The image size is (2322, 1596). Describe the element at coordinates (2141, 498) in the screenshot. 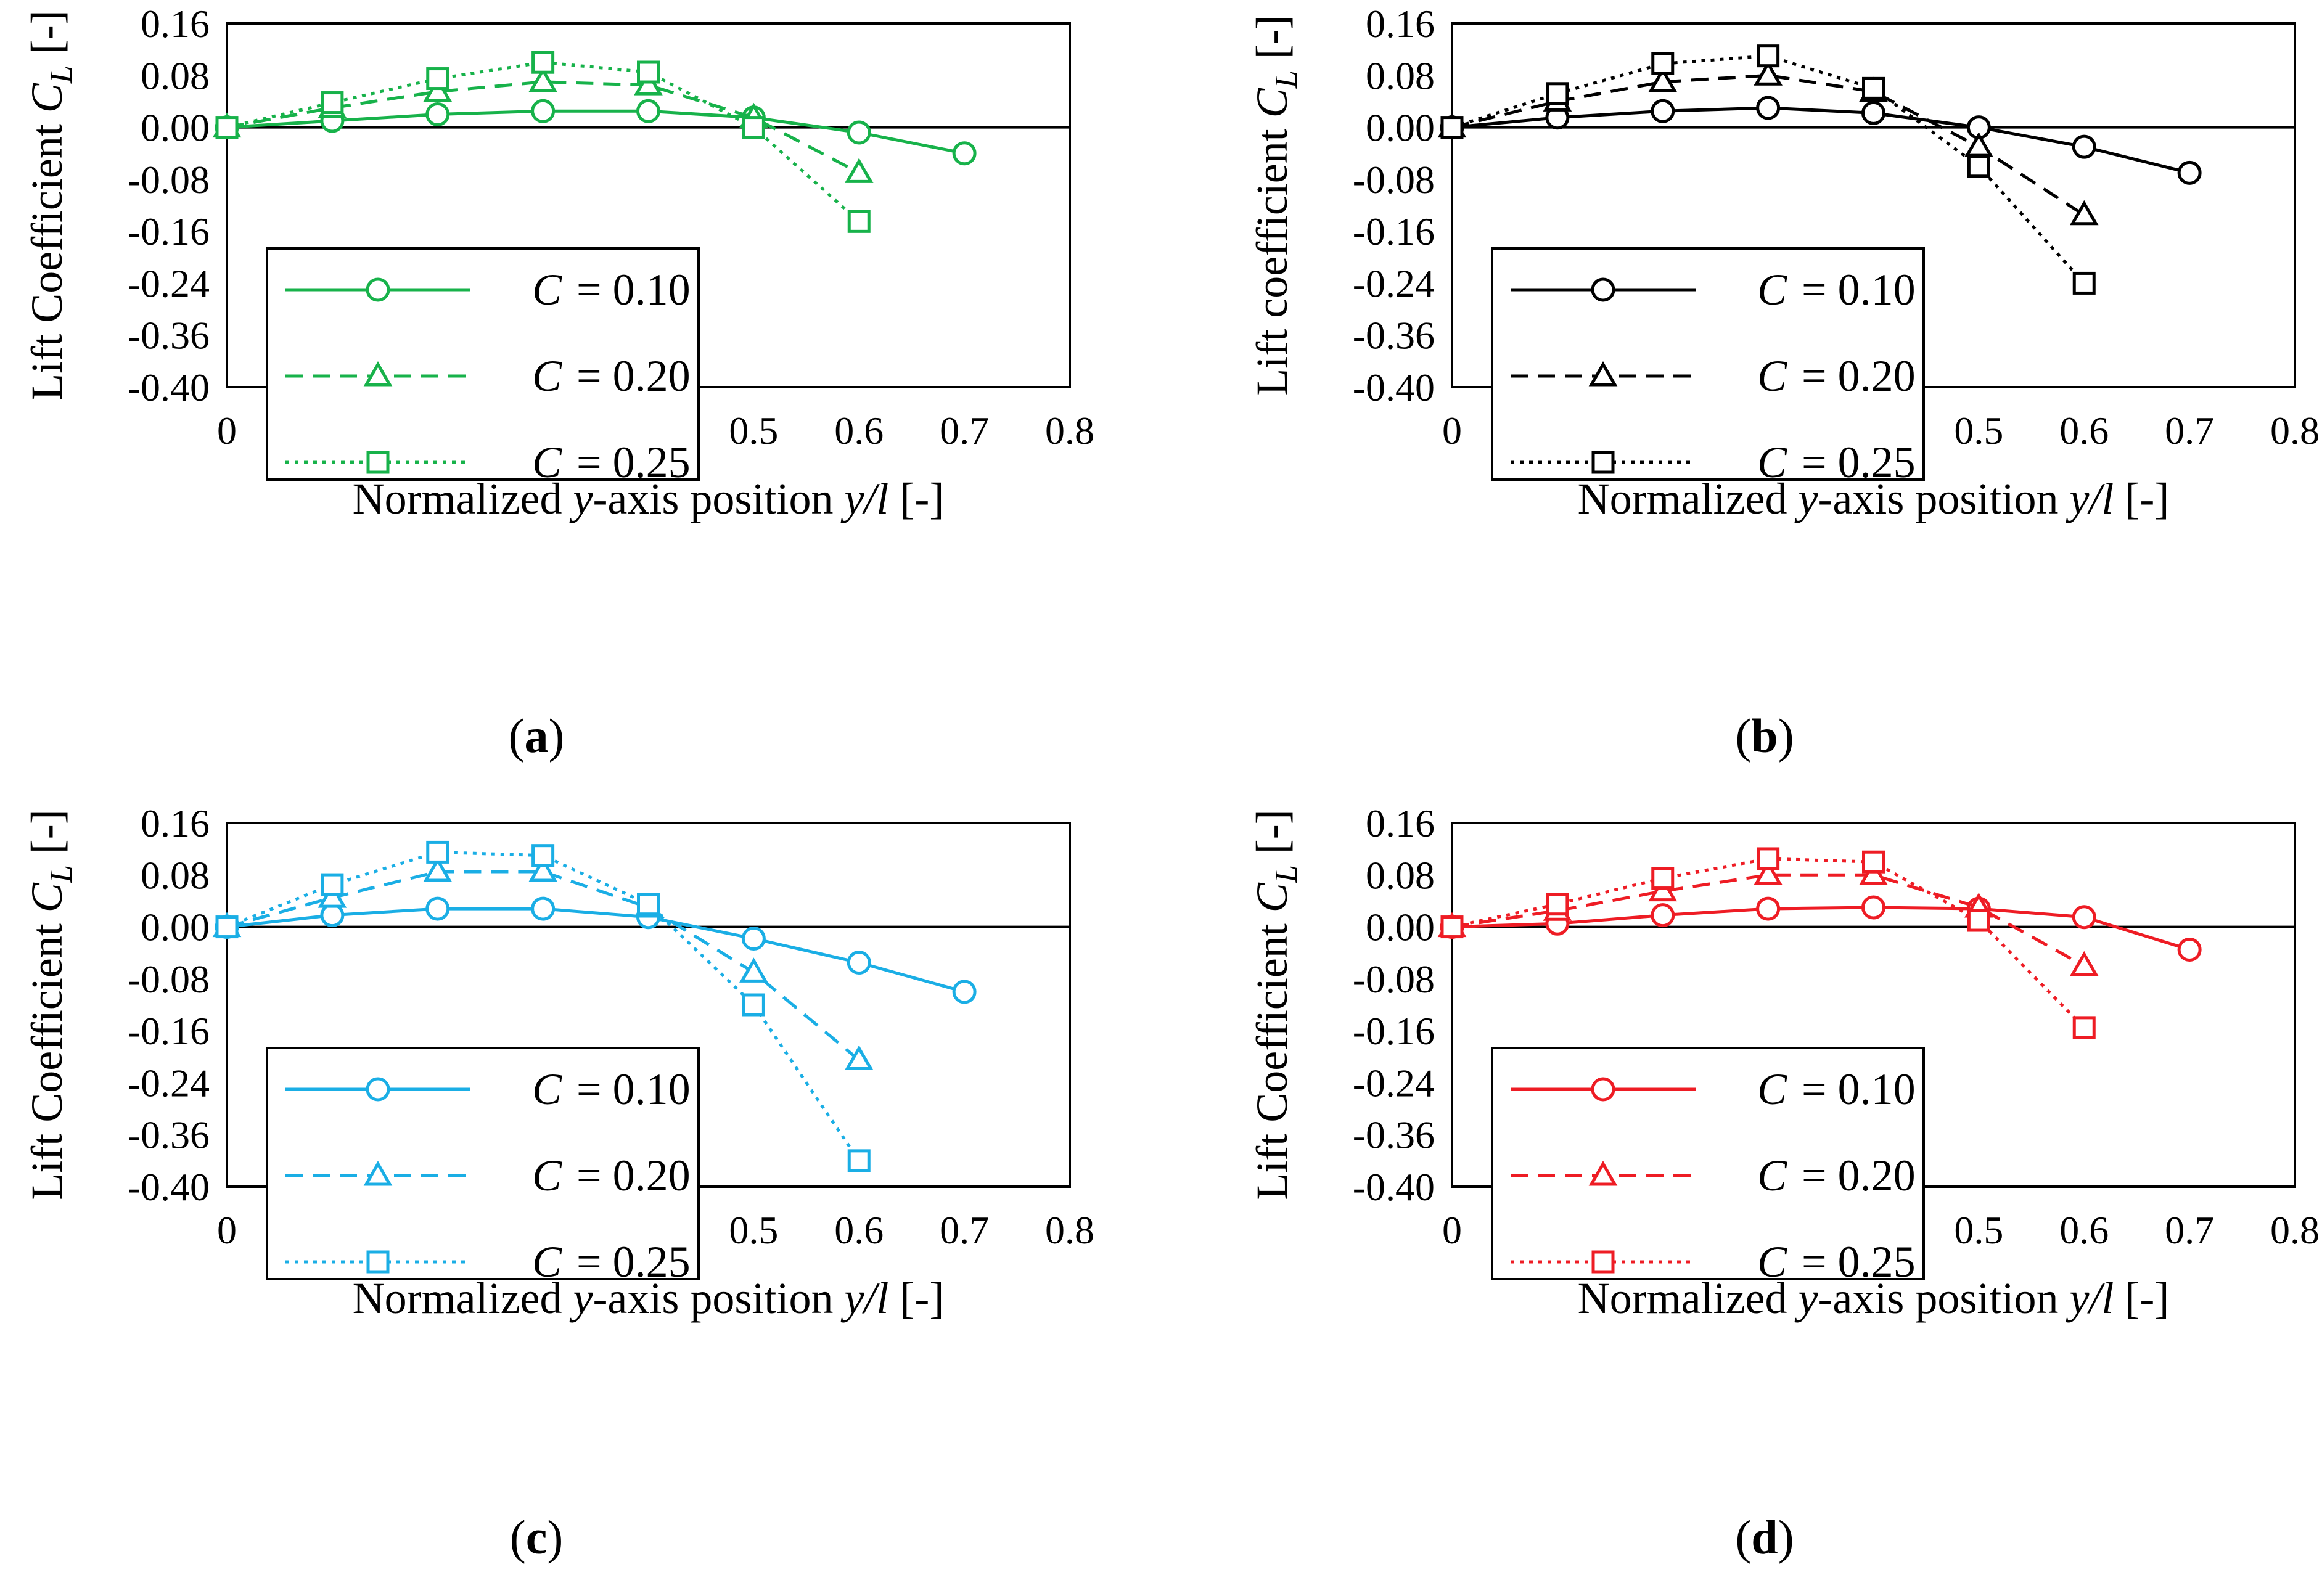

I see `x-axis-title-part: [-]` at that location.